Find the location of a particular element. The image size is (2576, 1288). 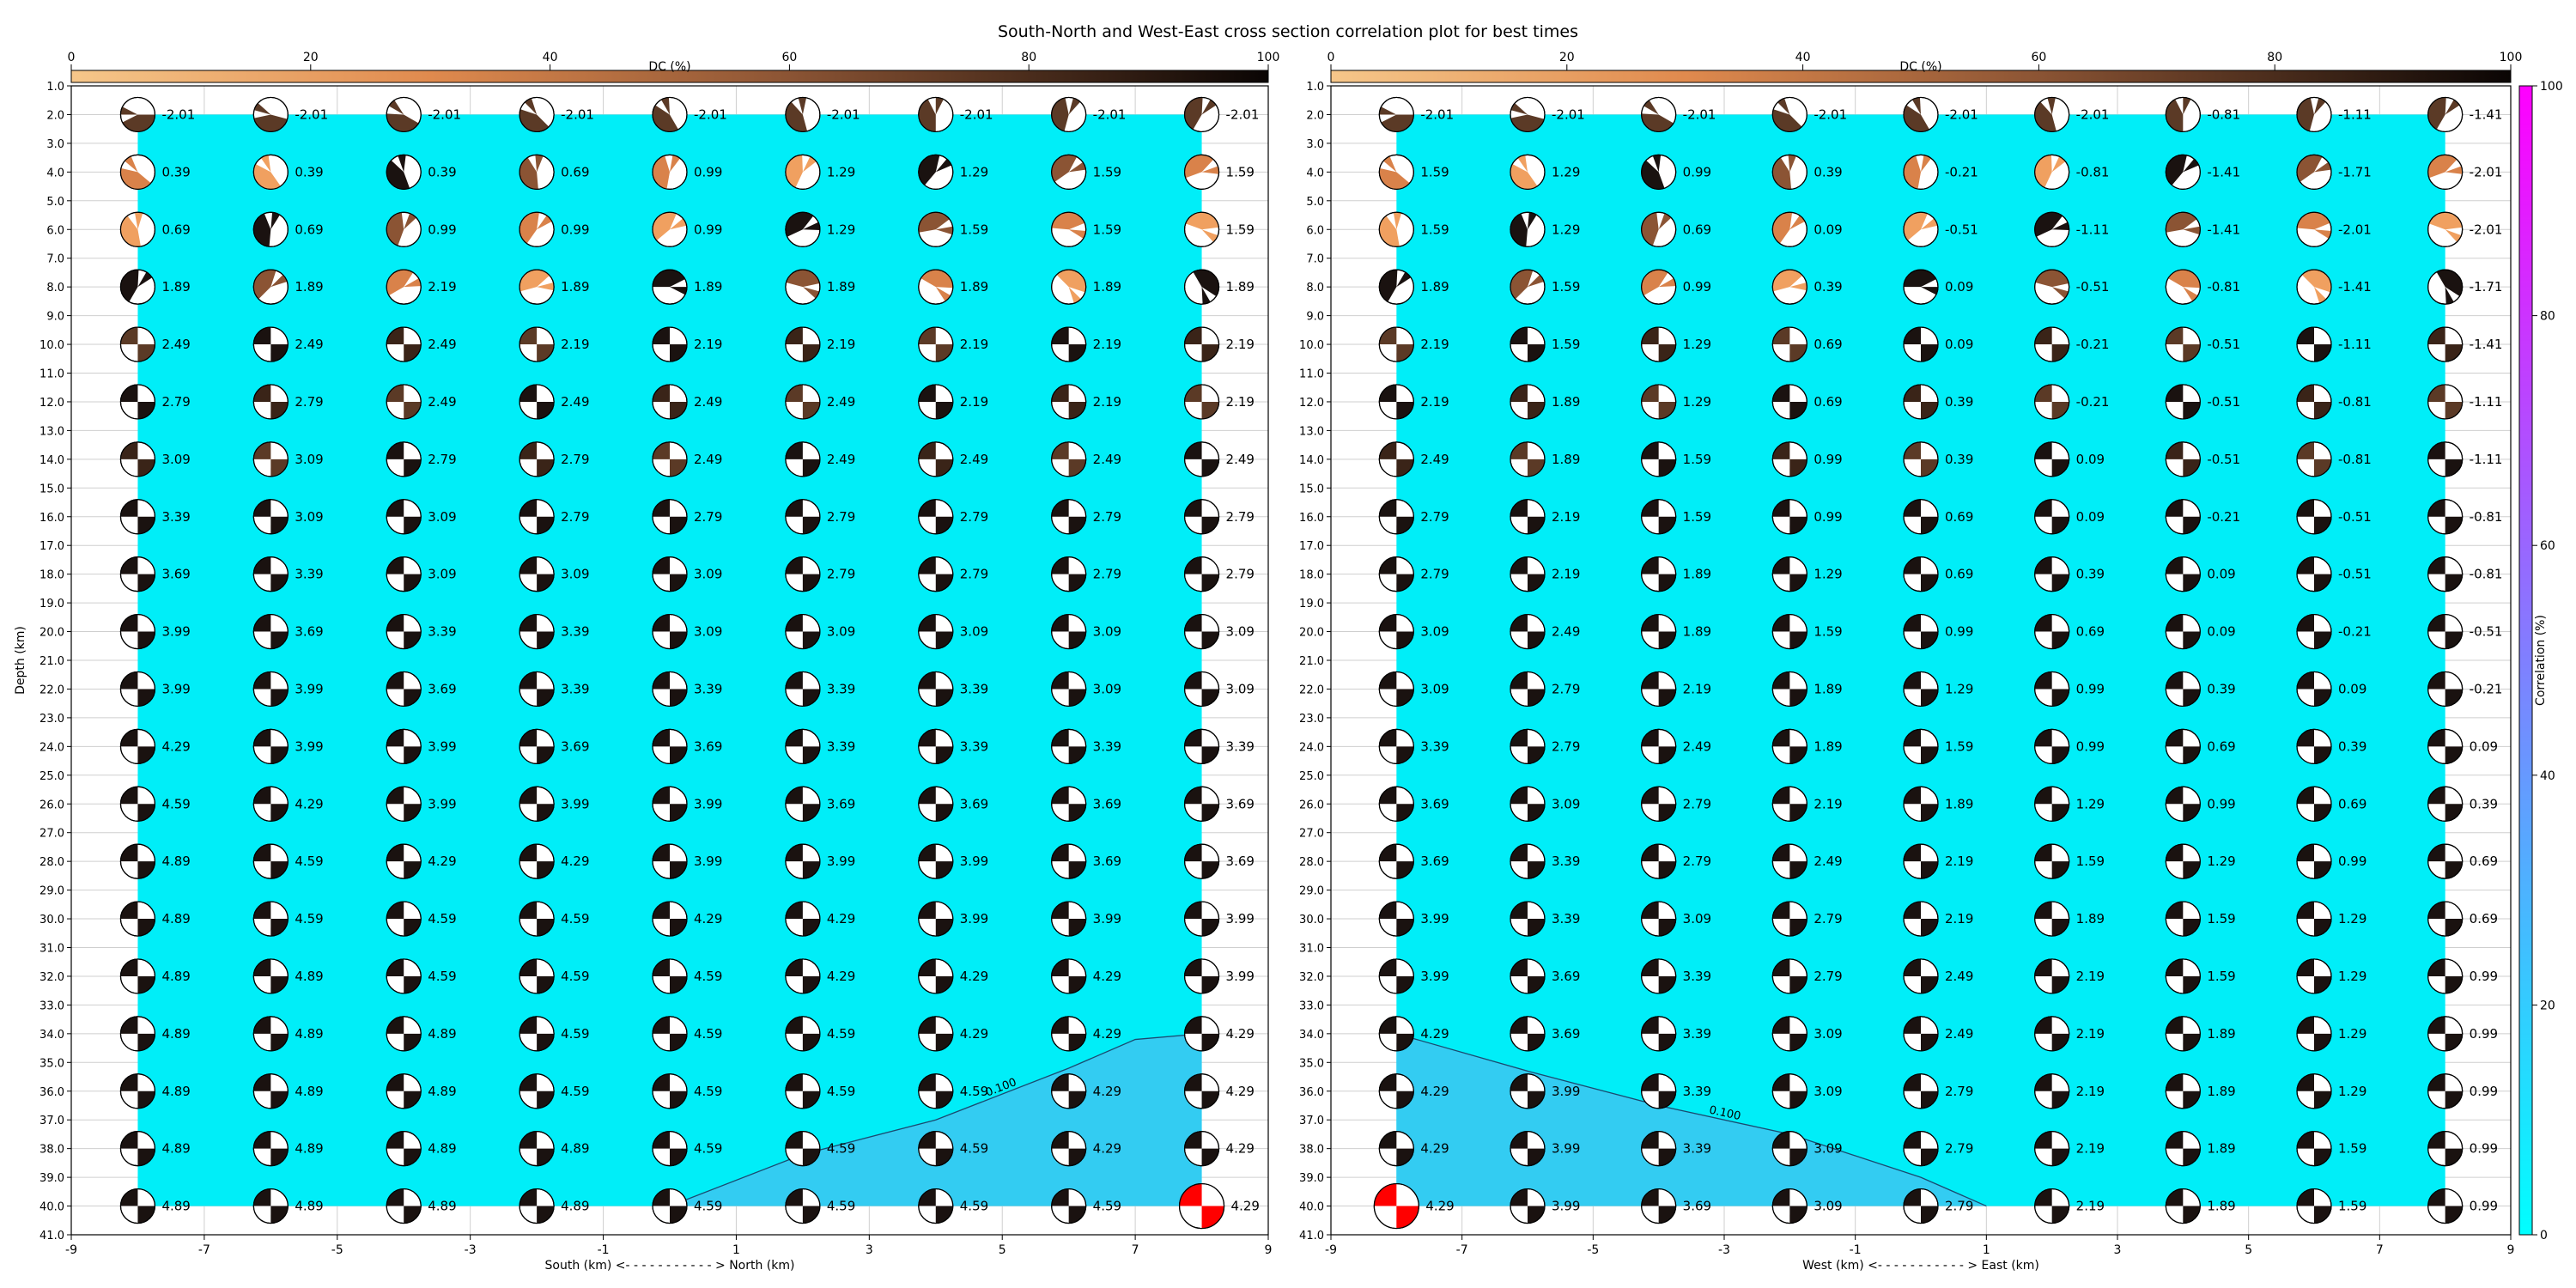

beachball: 0.09 is located at coordinates (2463, 746).